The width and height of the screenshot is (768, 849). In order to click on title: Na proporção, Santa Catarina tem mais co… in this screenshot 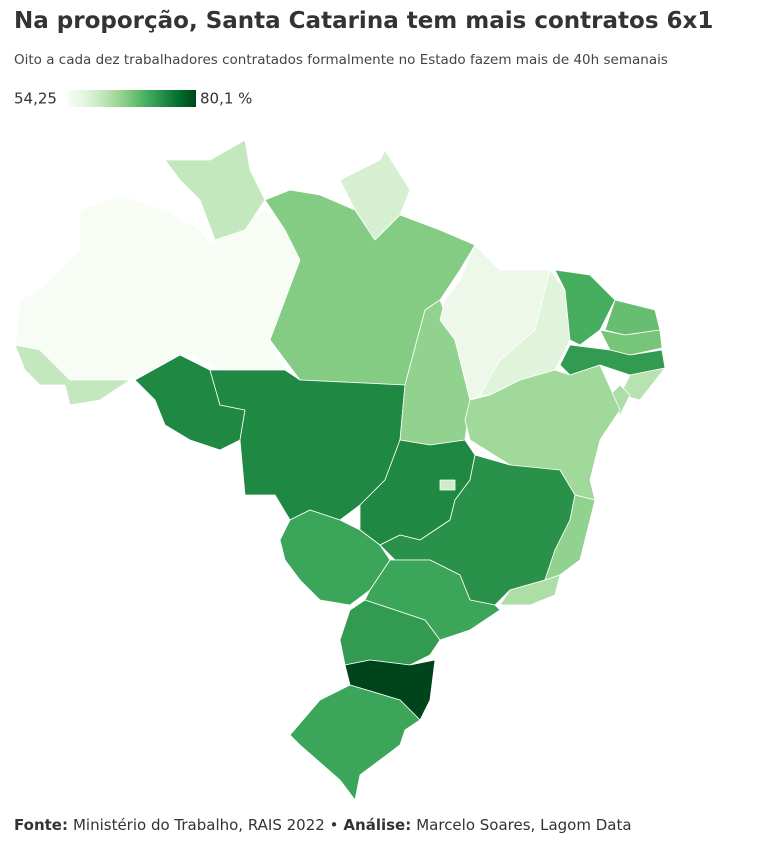, I will do `click(364, 21)`.